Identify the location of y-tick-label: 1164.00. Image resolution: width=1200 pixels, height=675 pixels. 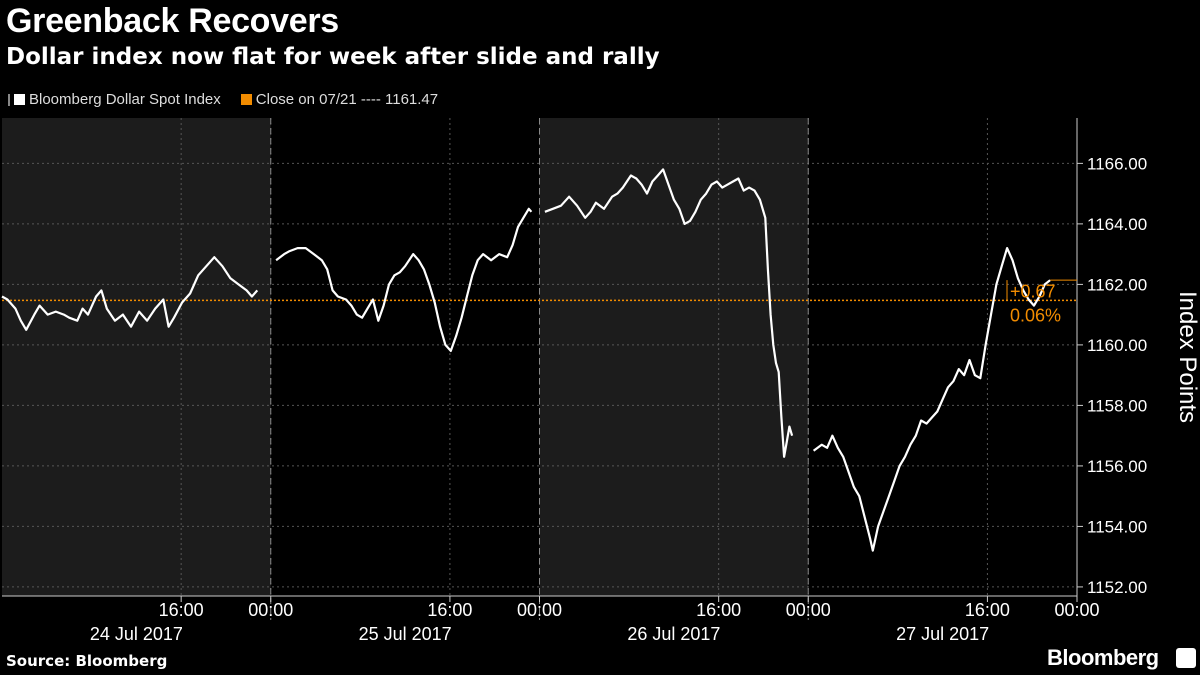
(1117, 224).